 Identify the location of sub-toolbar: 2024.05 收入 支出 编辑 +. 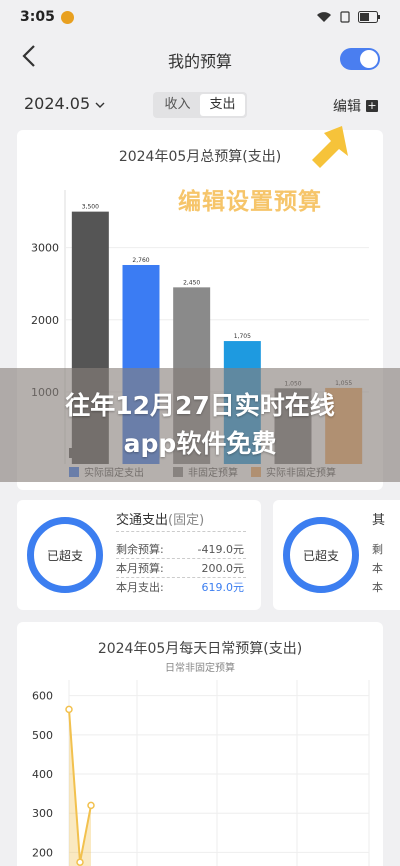
(200, 106).